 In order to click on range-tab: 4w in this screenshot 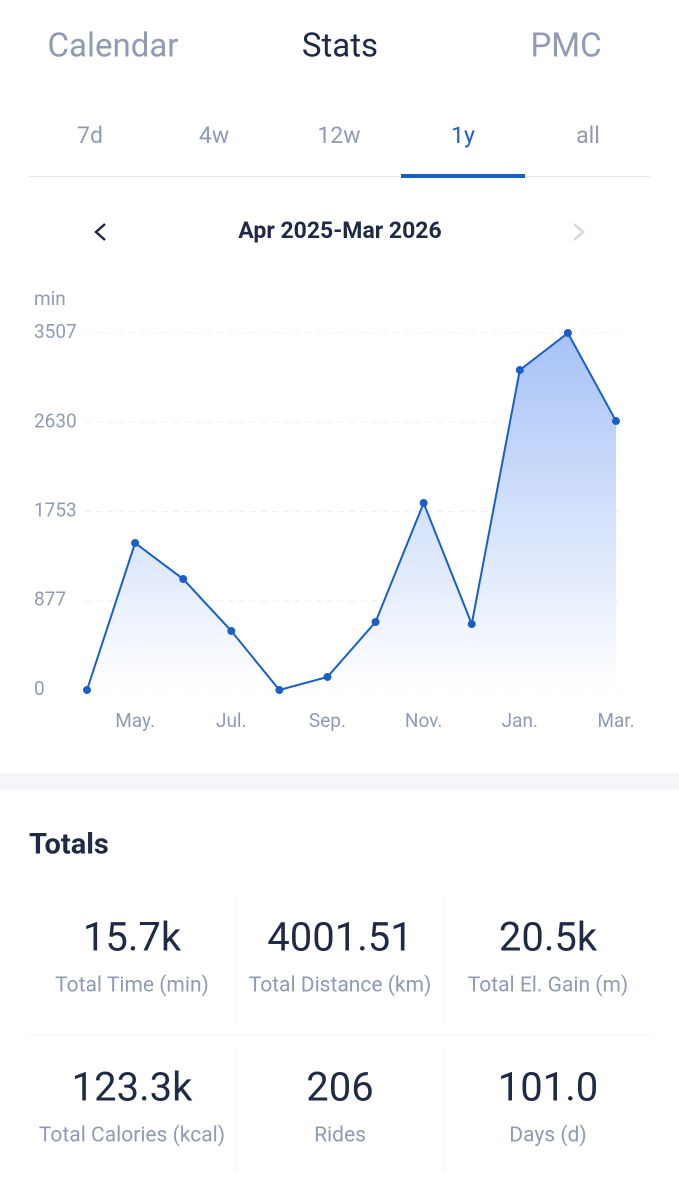, I will do `click(214, 135)`.